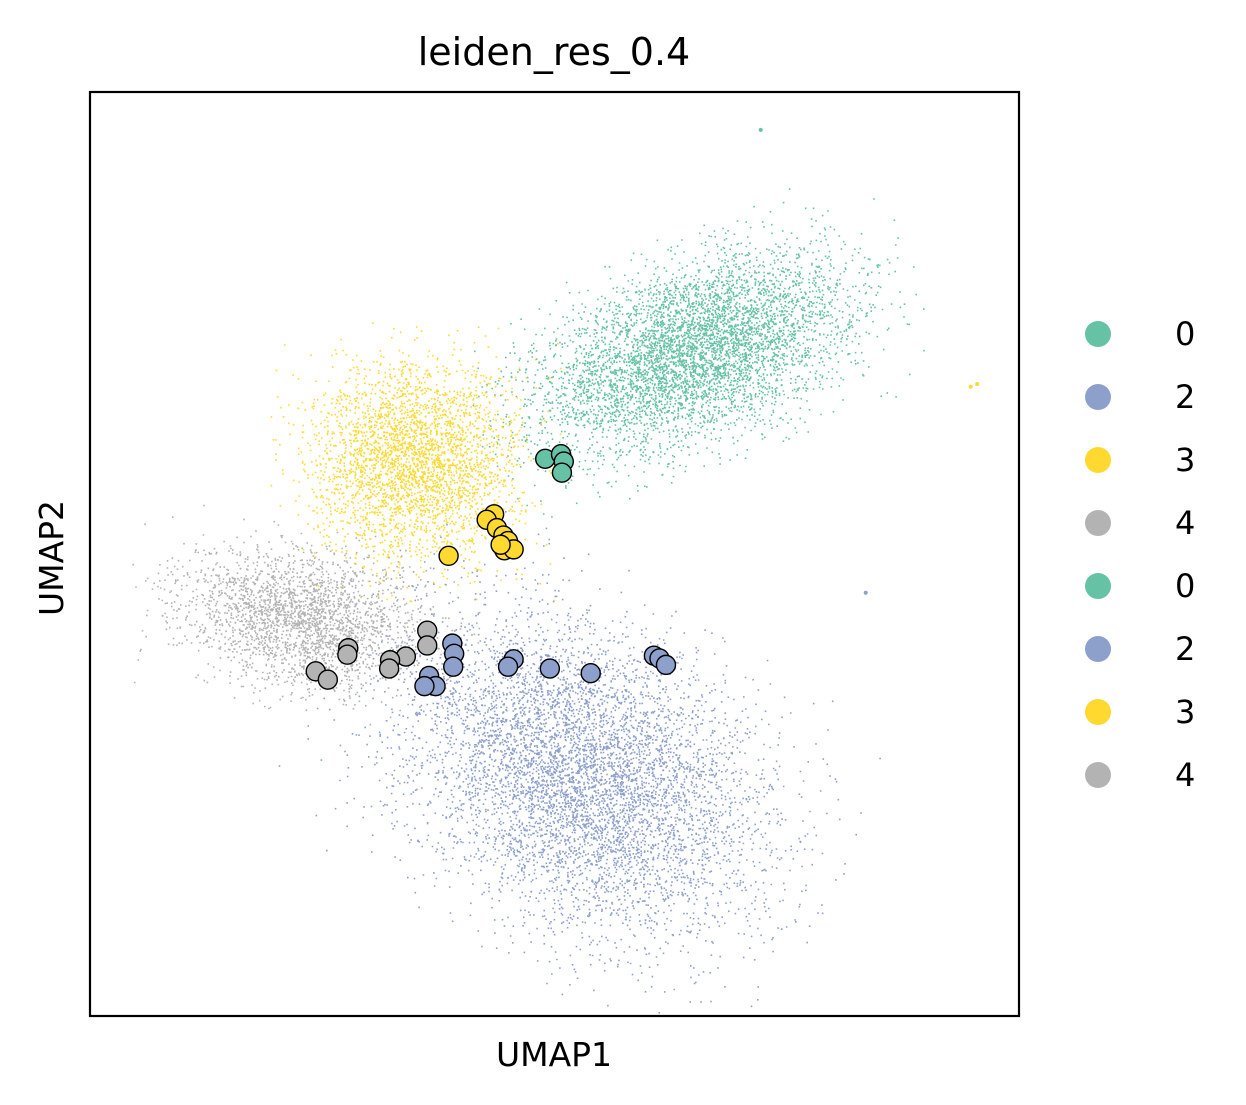 This screenshot has width=1246, height=1105. I want to click on cluster-3-cloud, so click(416, 462).